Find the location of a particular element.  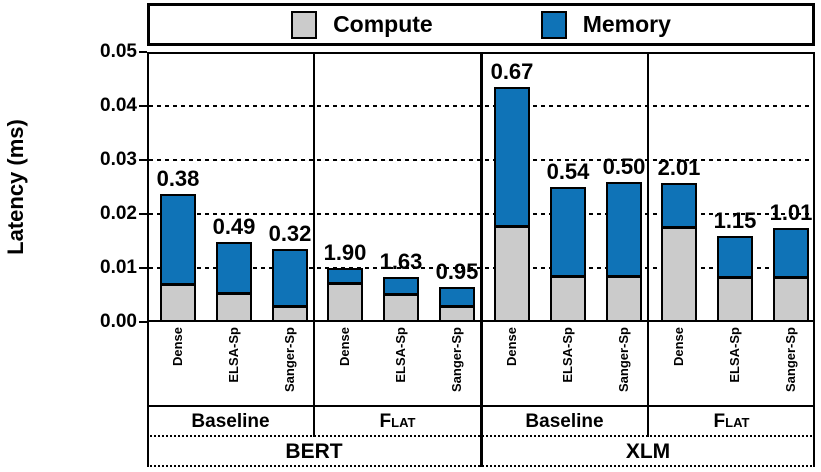

bar-annotation: 2.01 is located at coordinates (679, 167).